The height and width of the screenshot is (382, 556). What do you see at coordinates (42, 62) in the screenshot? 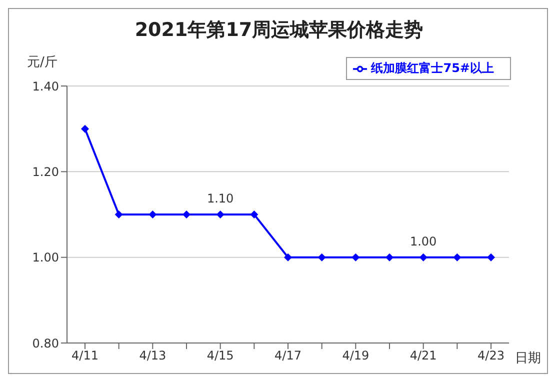
I see `y-axis-title: 元/斤` at bounding box center [42, 62].